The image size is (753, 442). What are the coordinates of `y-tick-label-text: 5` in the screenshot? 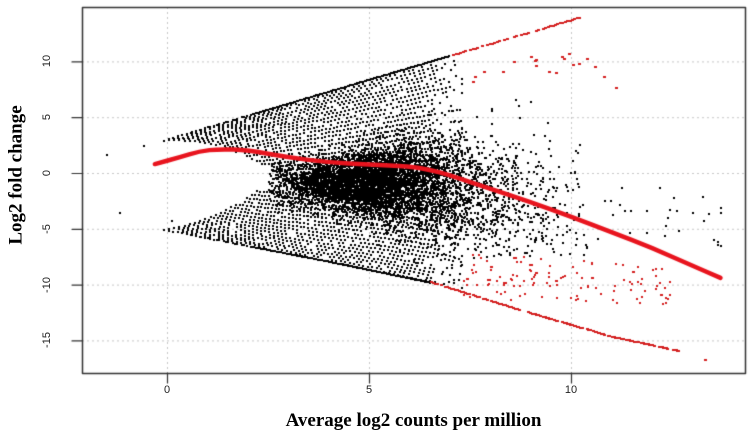 It's located at (47, 117).